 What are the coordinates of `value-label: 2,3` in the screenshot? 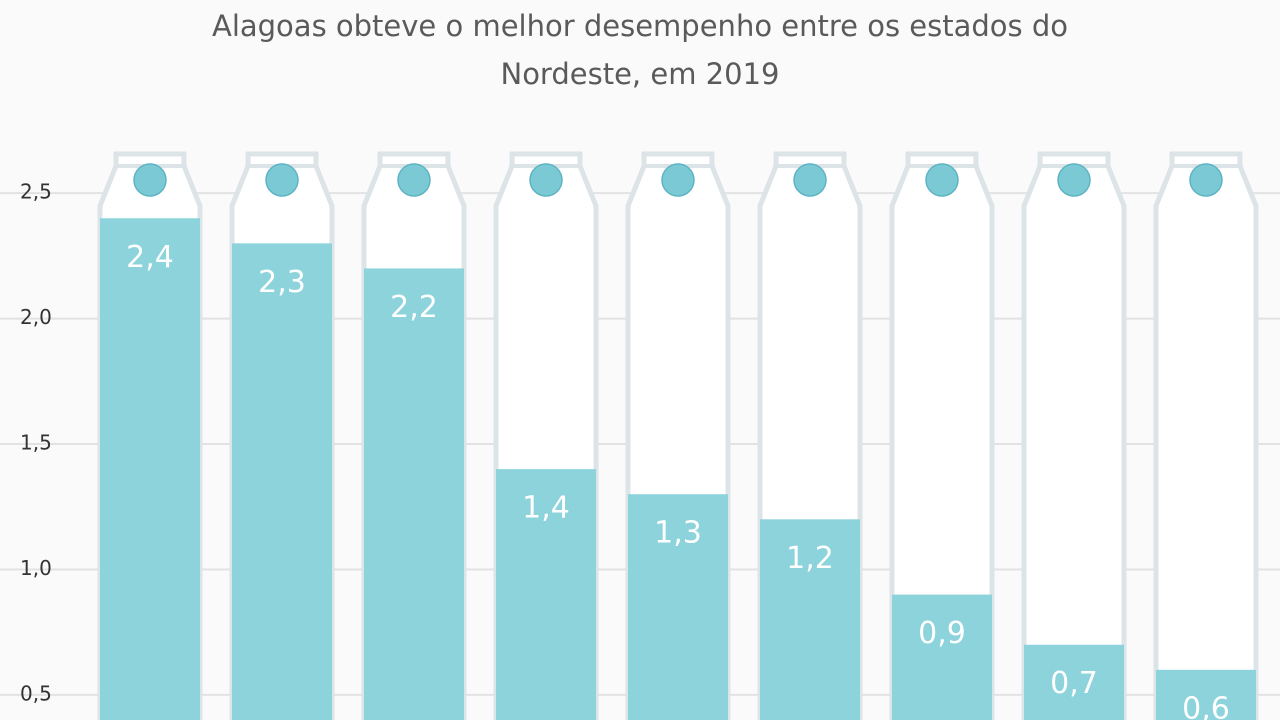 It's located at (282, 282).